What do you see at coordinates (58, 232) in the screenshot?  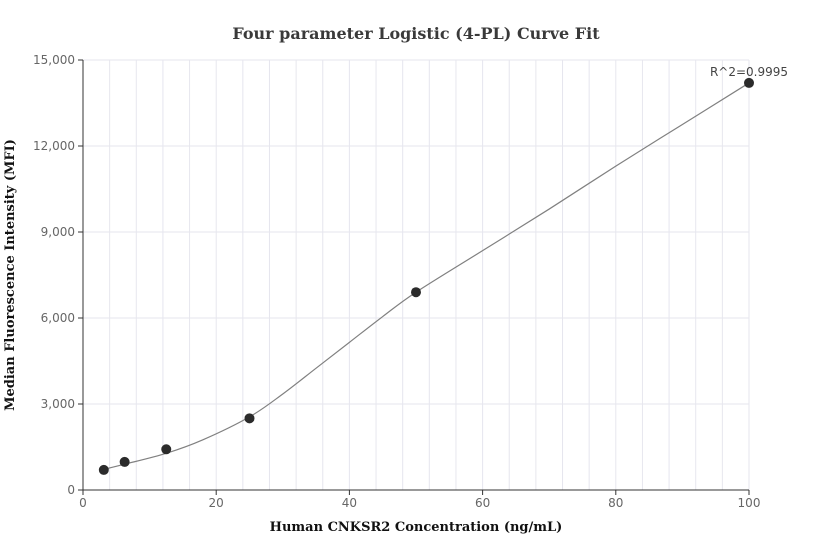 I see `y-tick-label: 9,000` at bounding box center [58, 232].